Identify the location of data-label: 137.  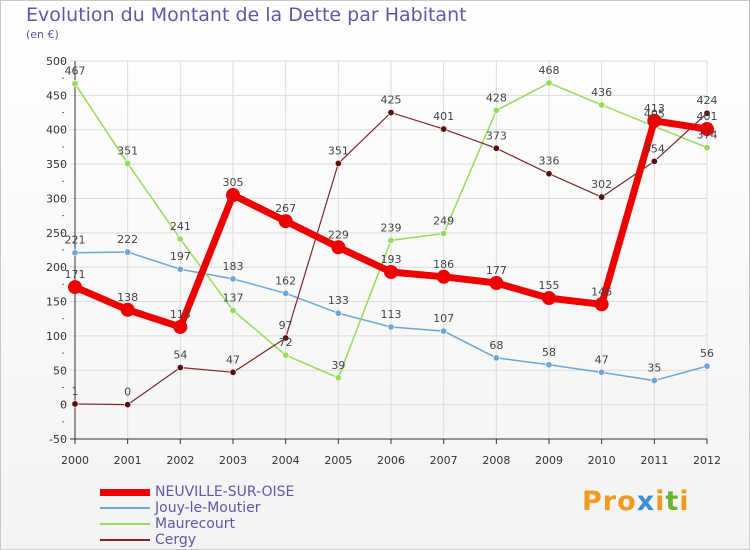
(233, 297).